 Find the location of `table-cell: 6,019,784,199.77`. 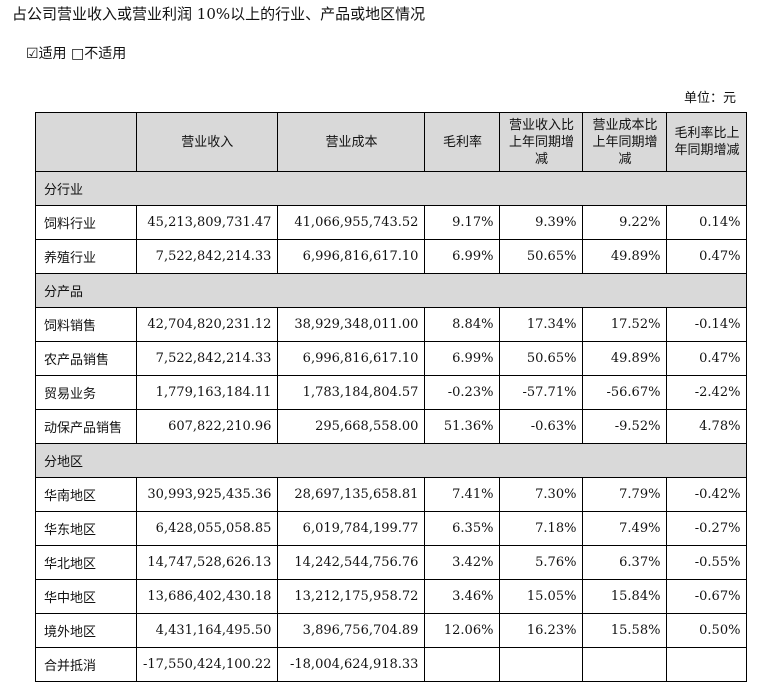

table-cell: 6,019,784,199.77 is located at coordinates (351, 528).